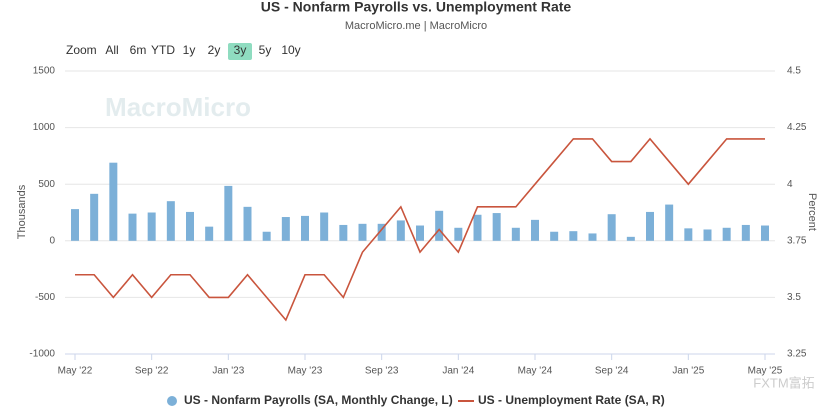 The image size is (832, 416). What do you see at coordinates (765, 371) in the screenshot?
I see `x-tick-label: May '25` at bounding box center [765, 371].